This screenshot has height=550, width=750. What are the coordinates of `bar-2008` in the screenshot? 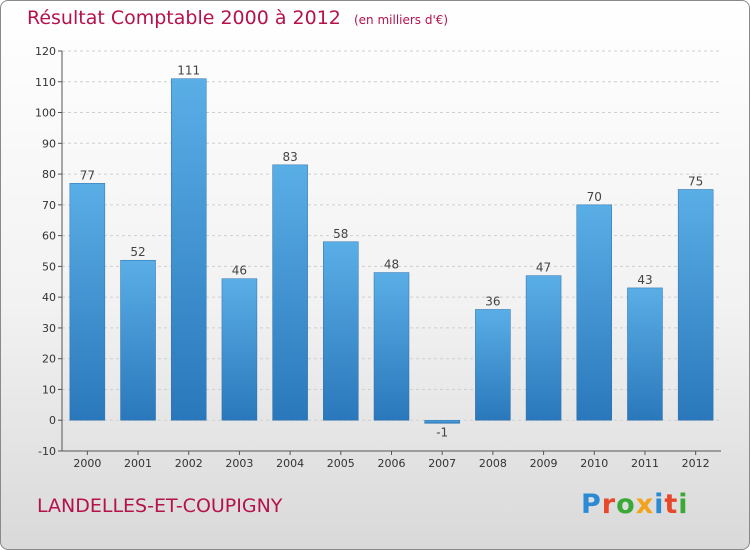 It's located at (493, 365).